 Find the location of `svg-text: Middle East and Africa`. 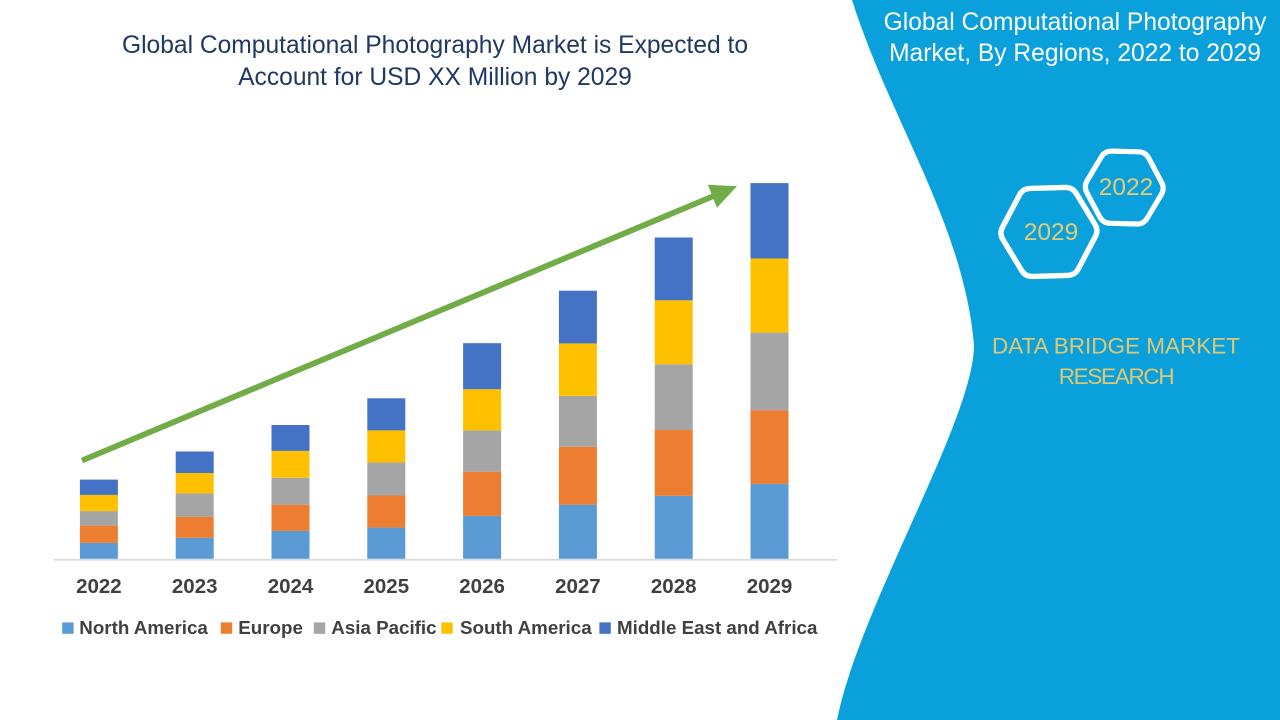

svg-text: Middle East and Africa is located at coordinates (717, 627).